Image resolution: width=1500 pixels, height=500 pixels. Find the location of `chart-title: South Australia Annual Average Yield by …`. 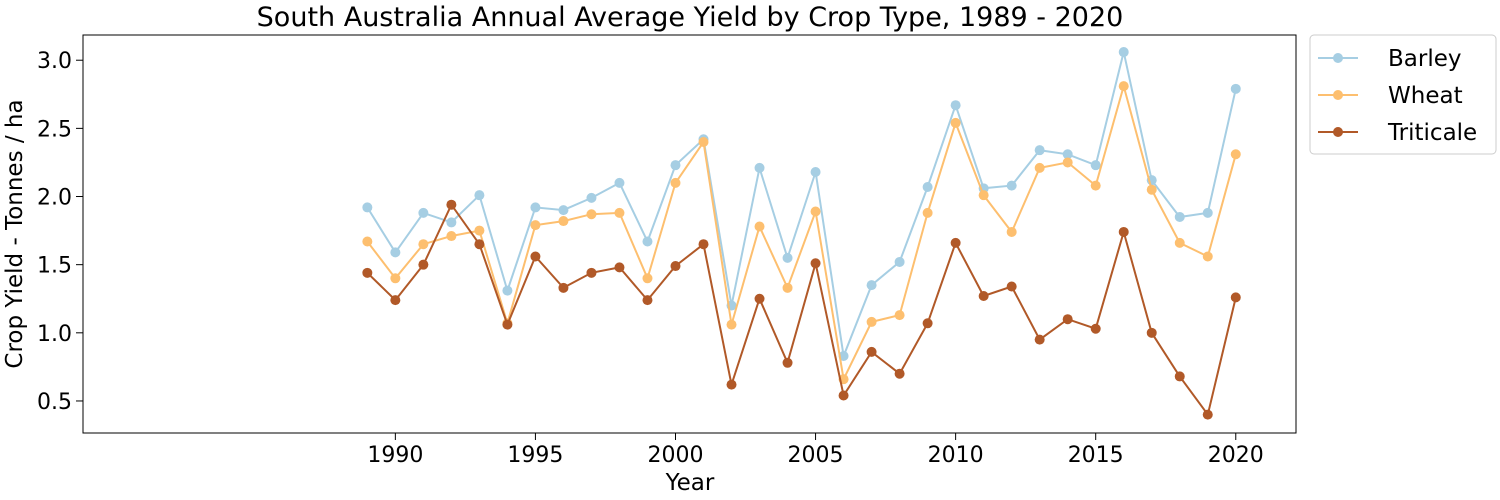

chart-title: South Australia Annual Average Yield by … is located at coordinates (690, 17).